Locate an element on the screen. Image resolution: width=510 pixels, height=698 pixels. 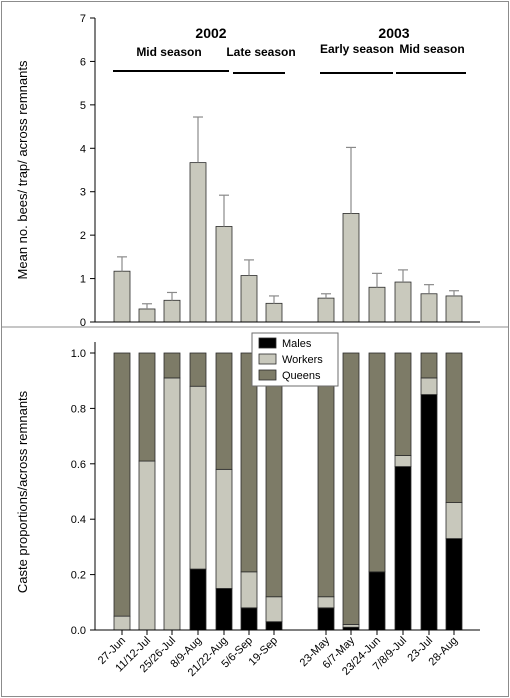
top-y-tick-label: 4 is located at coordinates (83, 149).